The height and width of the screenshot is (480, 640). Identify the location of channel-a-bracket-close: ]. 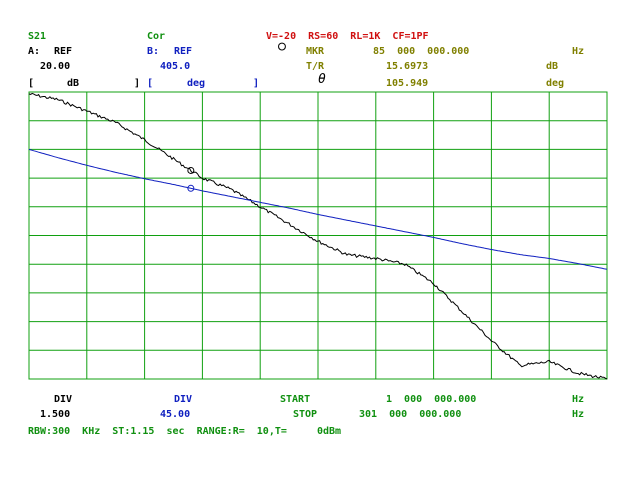
(137, 83).